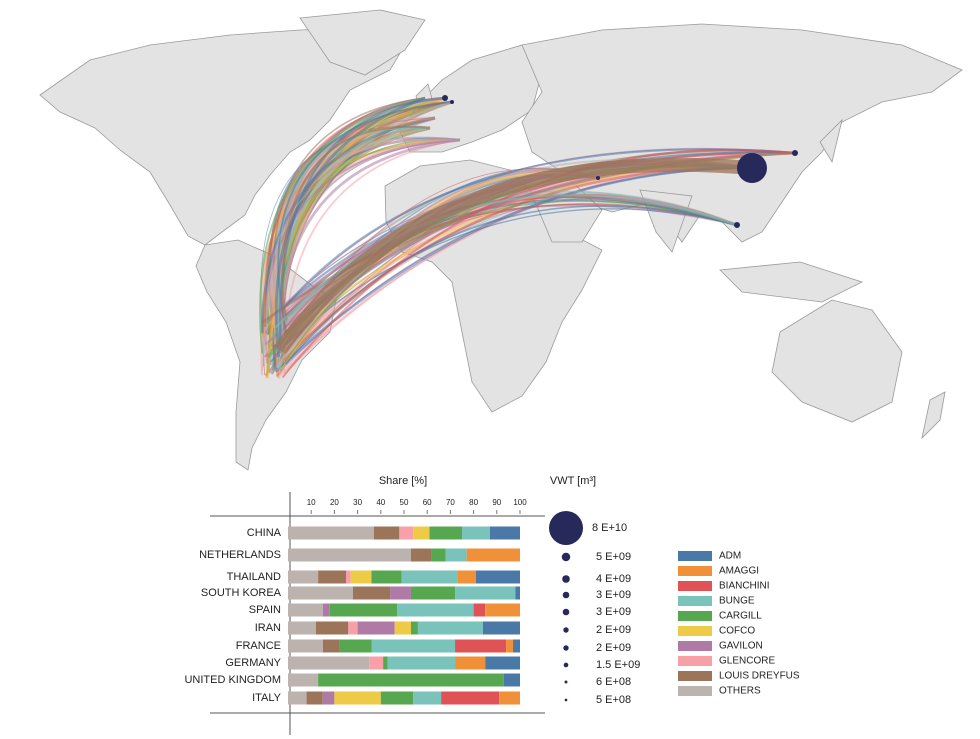  I want to click on flow-arc-main, so click(513, 256).